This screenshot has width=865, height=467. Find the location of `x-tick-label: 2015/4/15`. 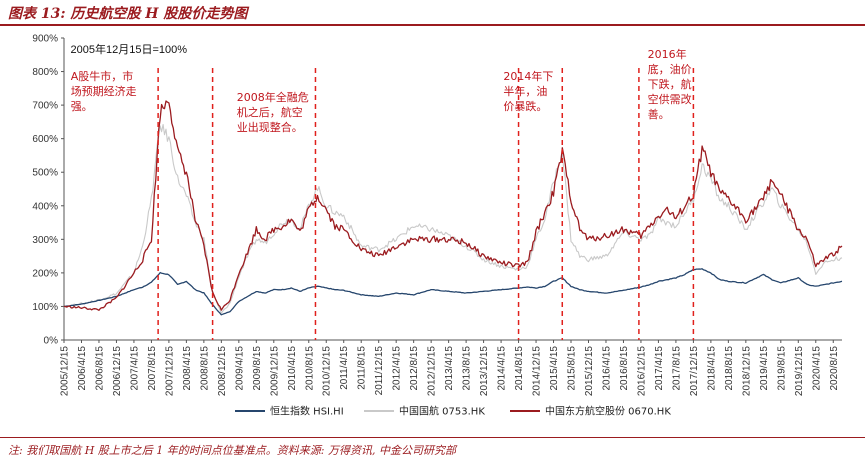

x-tick-label: 2015/4/15 is located at coordinates (554, 368).